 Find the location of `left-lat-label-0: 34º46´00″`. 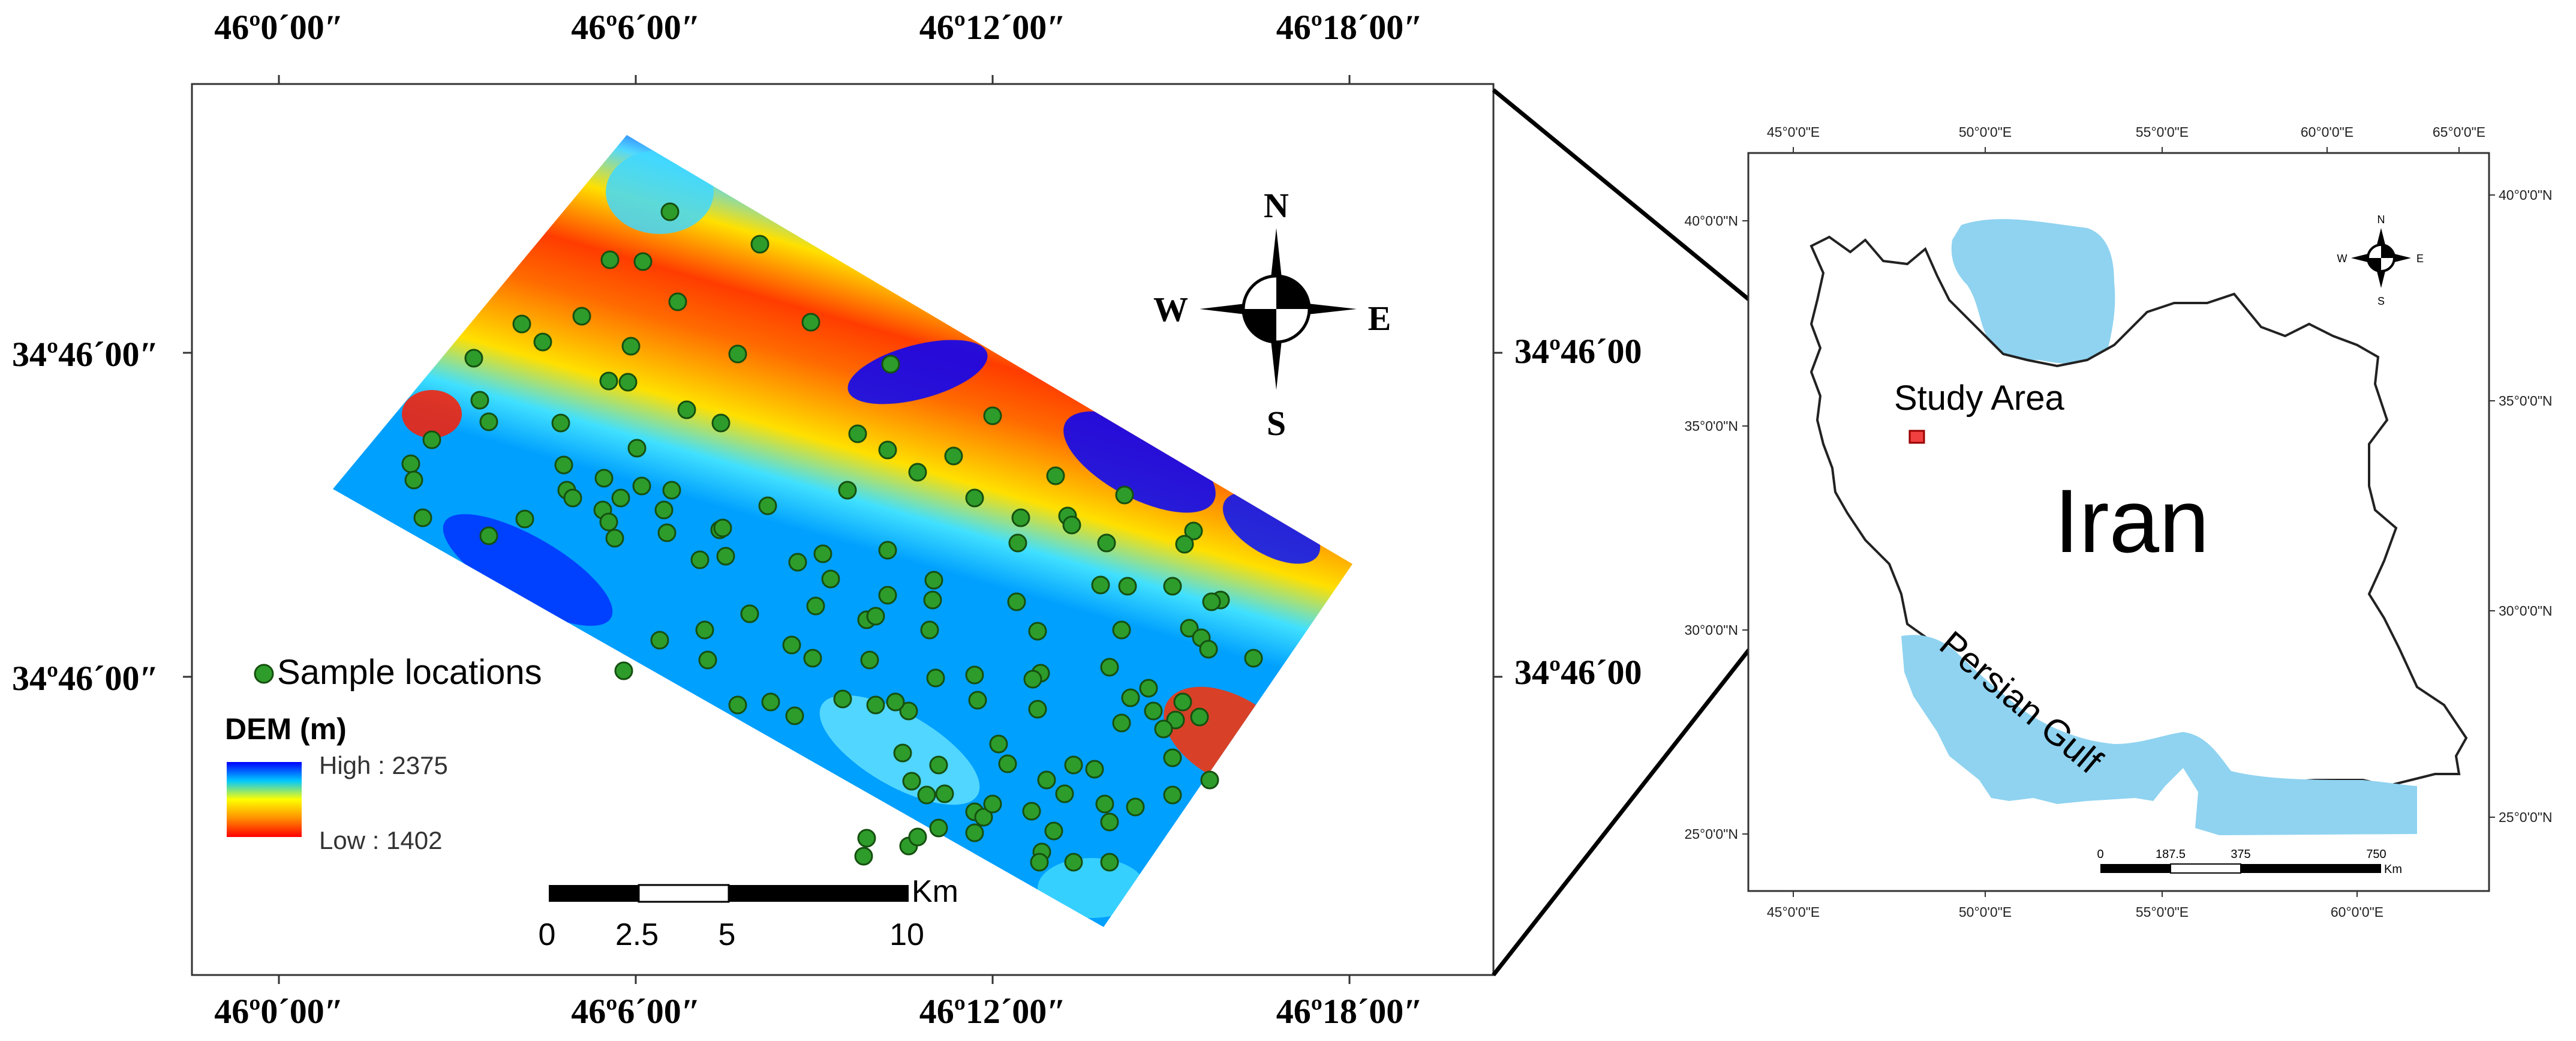

left-lat-label-0: 34º46´00″ is located at coordinates (86, 354).